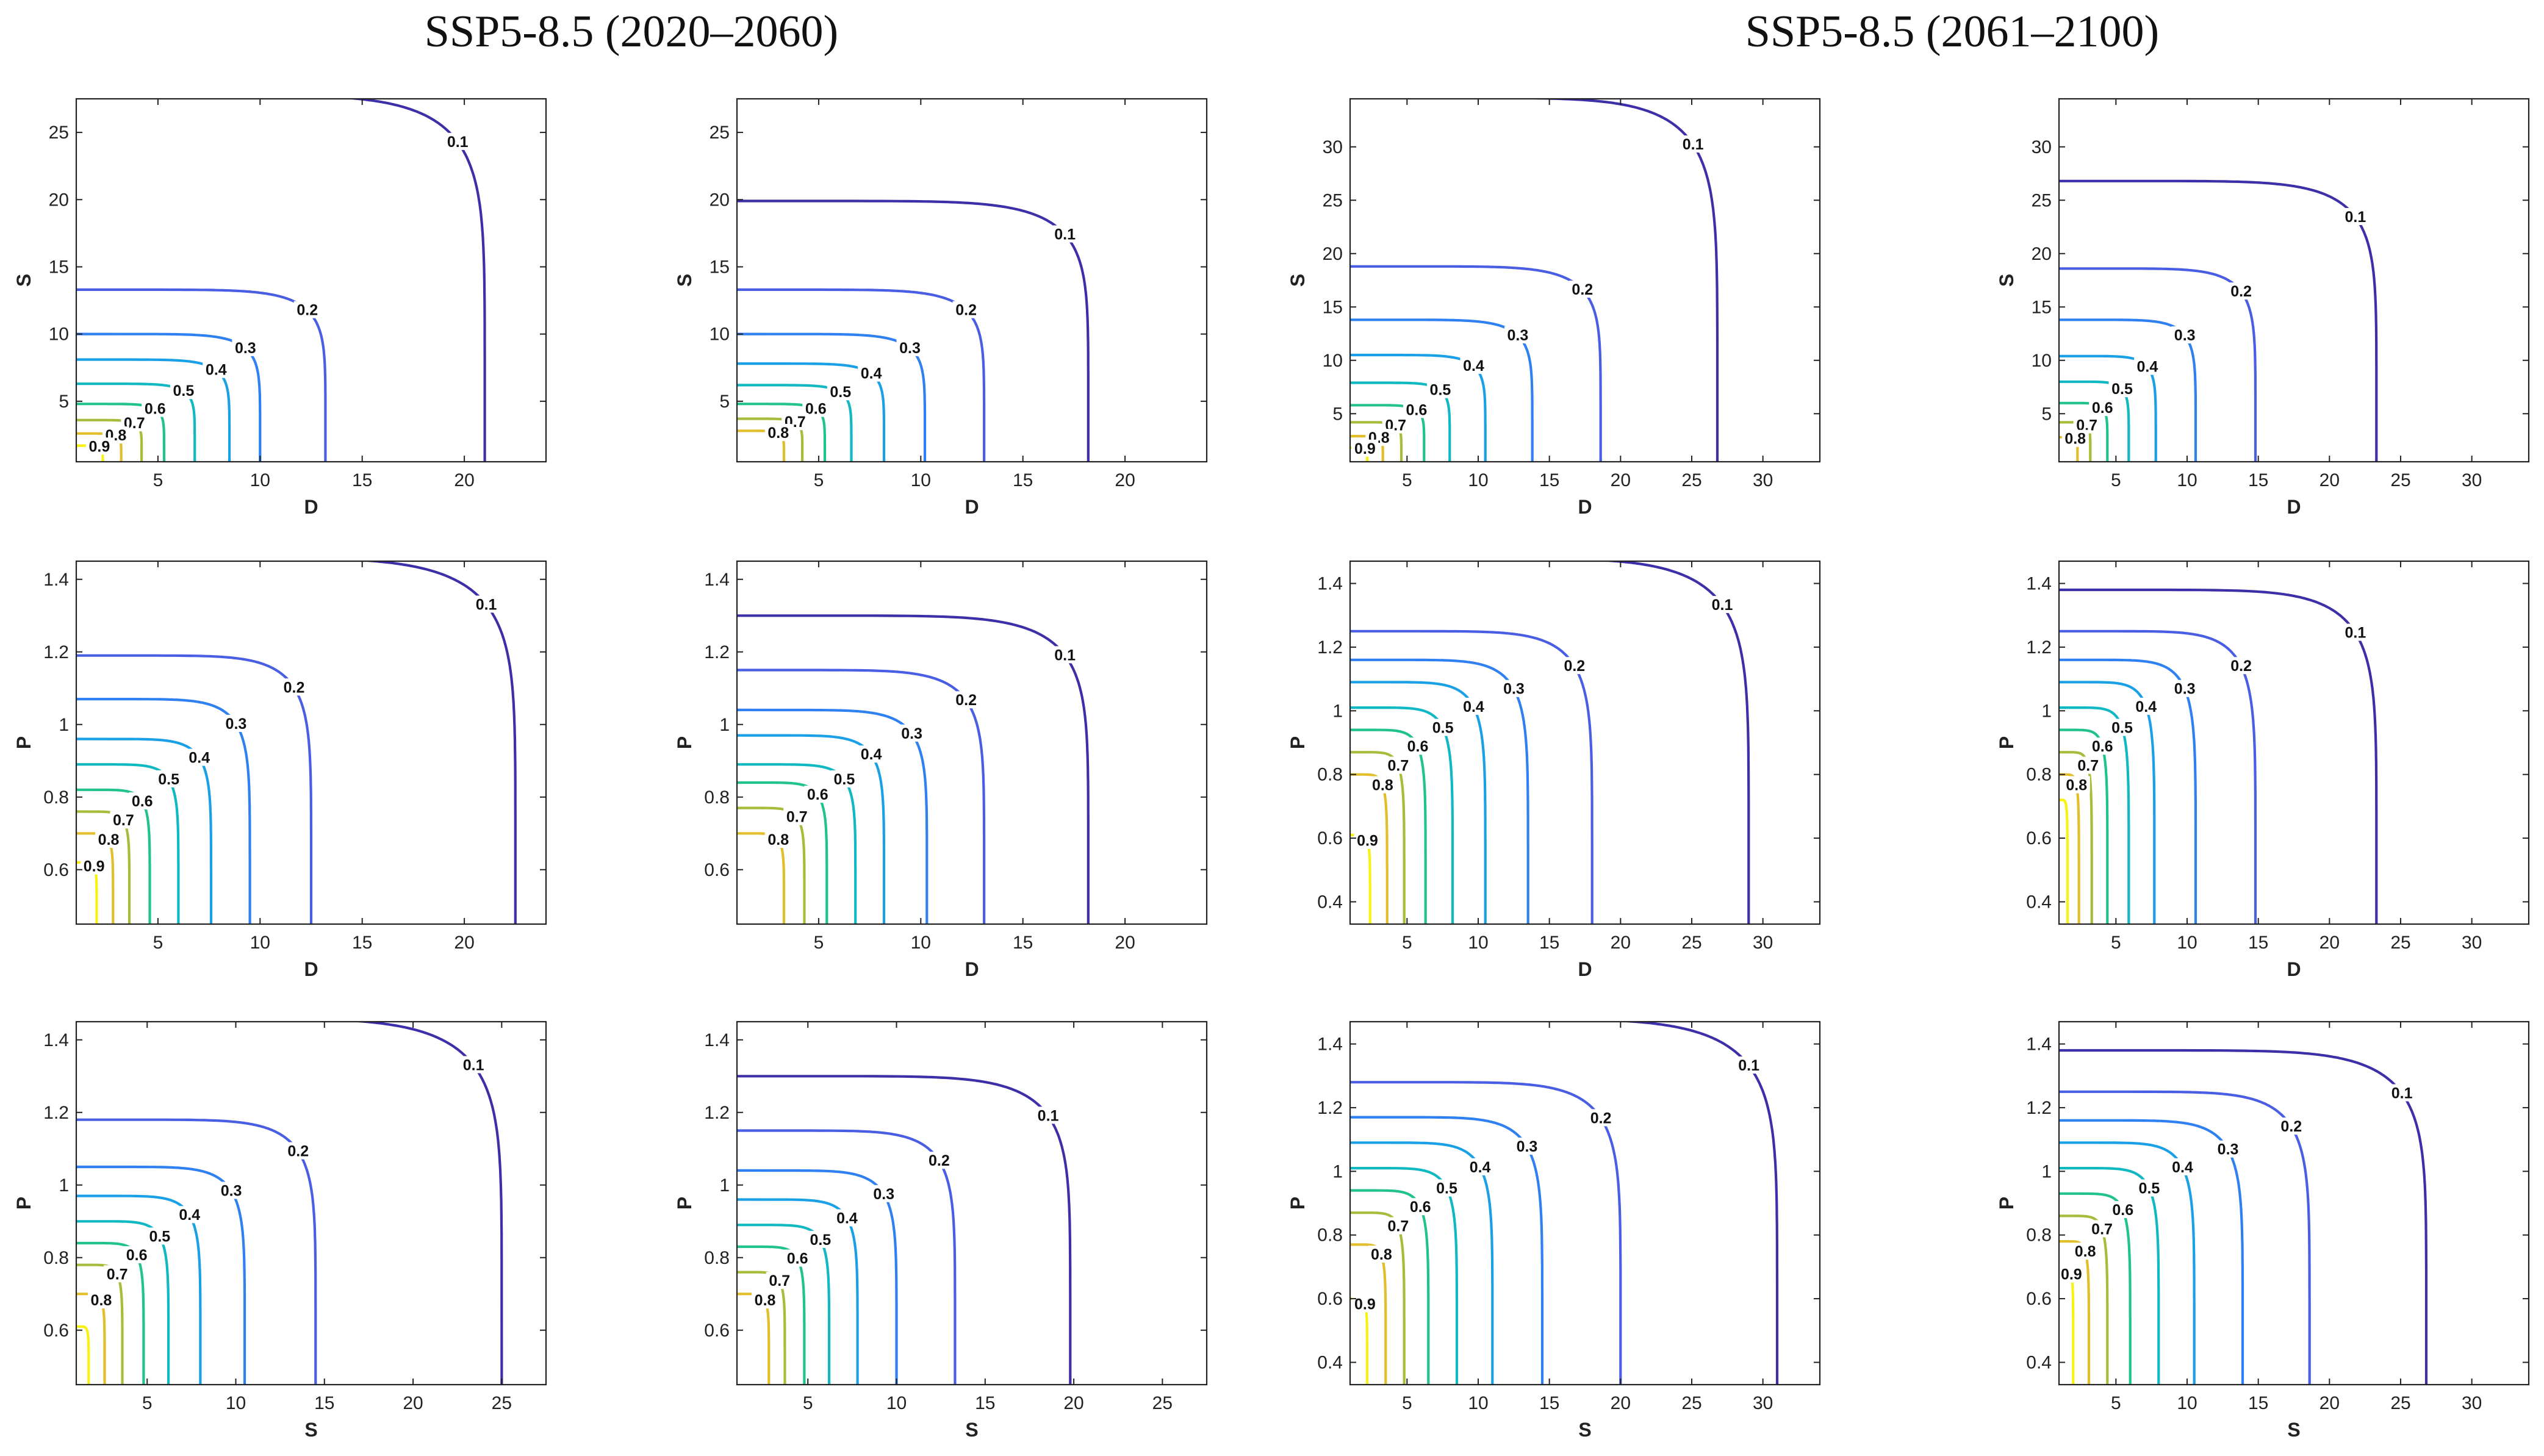 The width and height of the screenshot is (2544, 1456). What do you see at coordinates (1365, 1304) in the screenshot?
I see `contour-label-0.9: 0.9` at bounding box center [1365, 1304].